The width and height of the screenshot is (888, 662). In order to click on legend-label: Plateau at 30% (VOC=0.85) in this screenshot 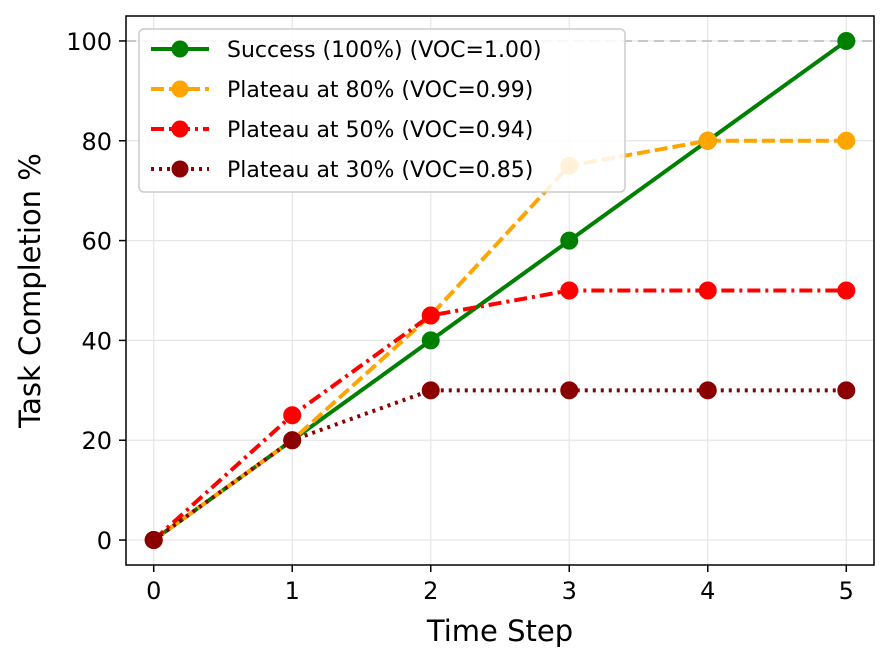, I will do `click(380, 170)`.